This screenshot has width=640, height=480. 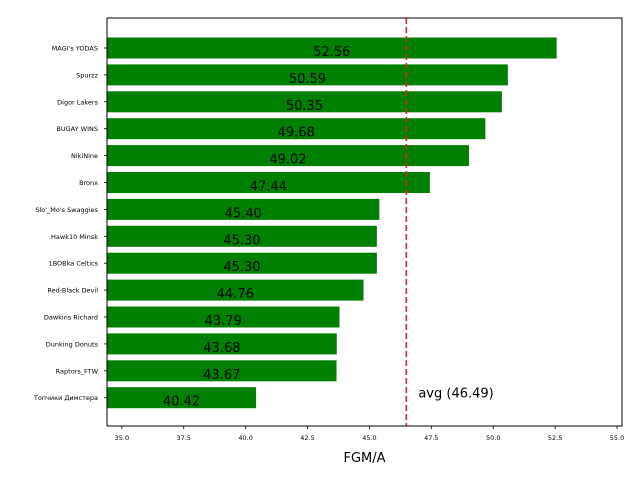 What do you see at coordinates (181, 402) in the screenshot?
I see `bar-value-label: 40.42` at bounding box center [181, 402].